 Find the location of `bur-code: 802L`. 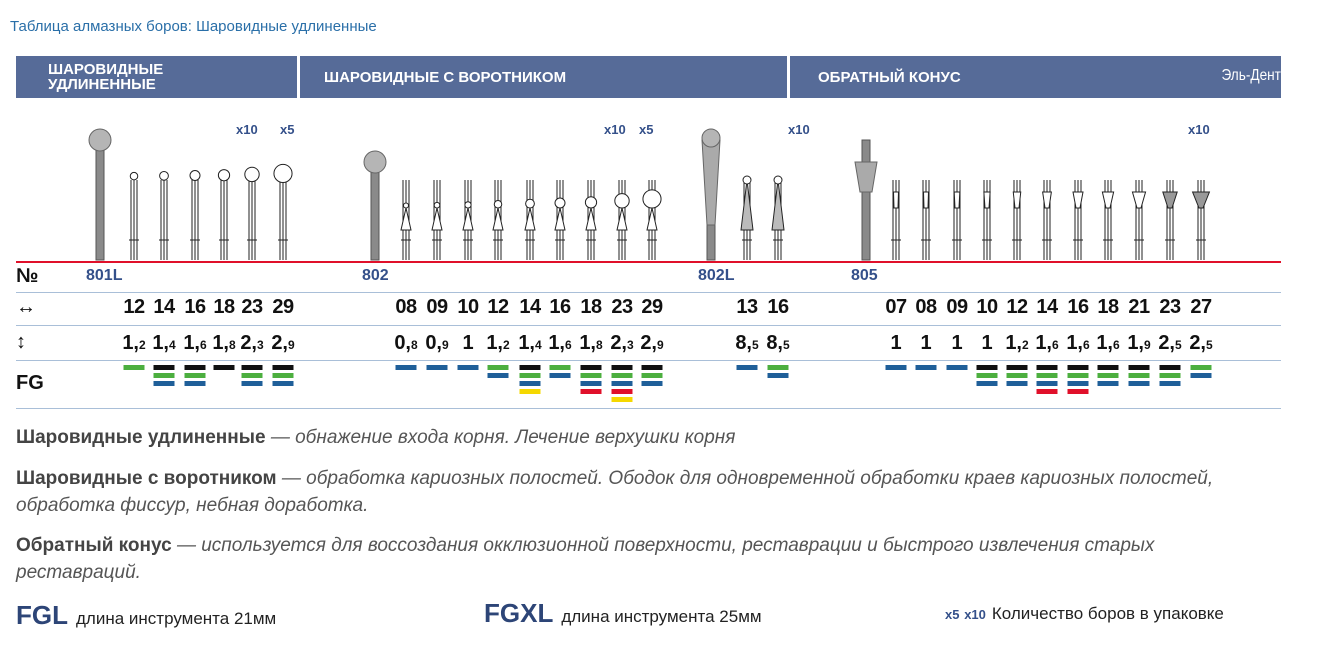

bur-code: 802L is located at coordinates (716, 275).